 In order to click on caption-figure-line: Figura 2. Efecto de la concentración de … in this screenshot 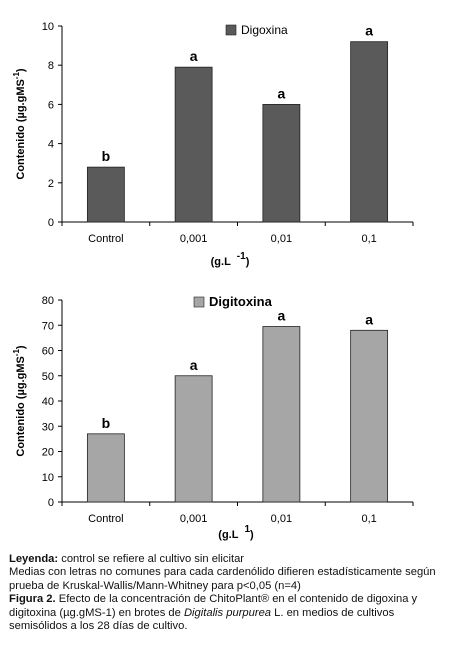, I will do `click(231, 613)`.